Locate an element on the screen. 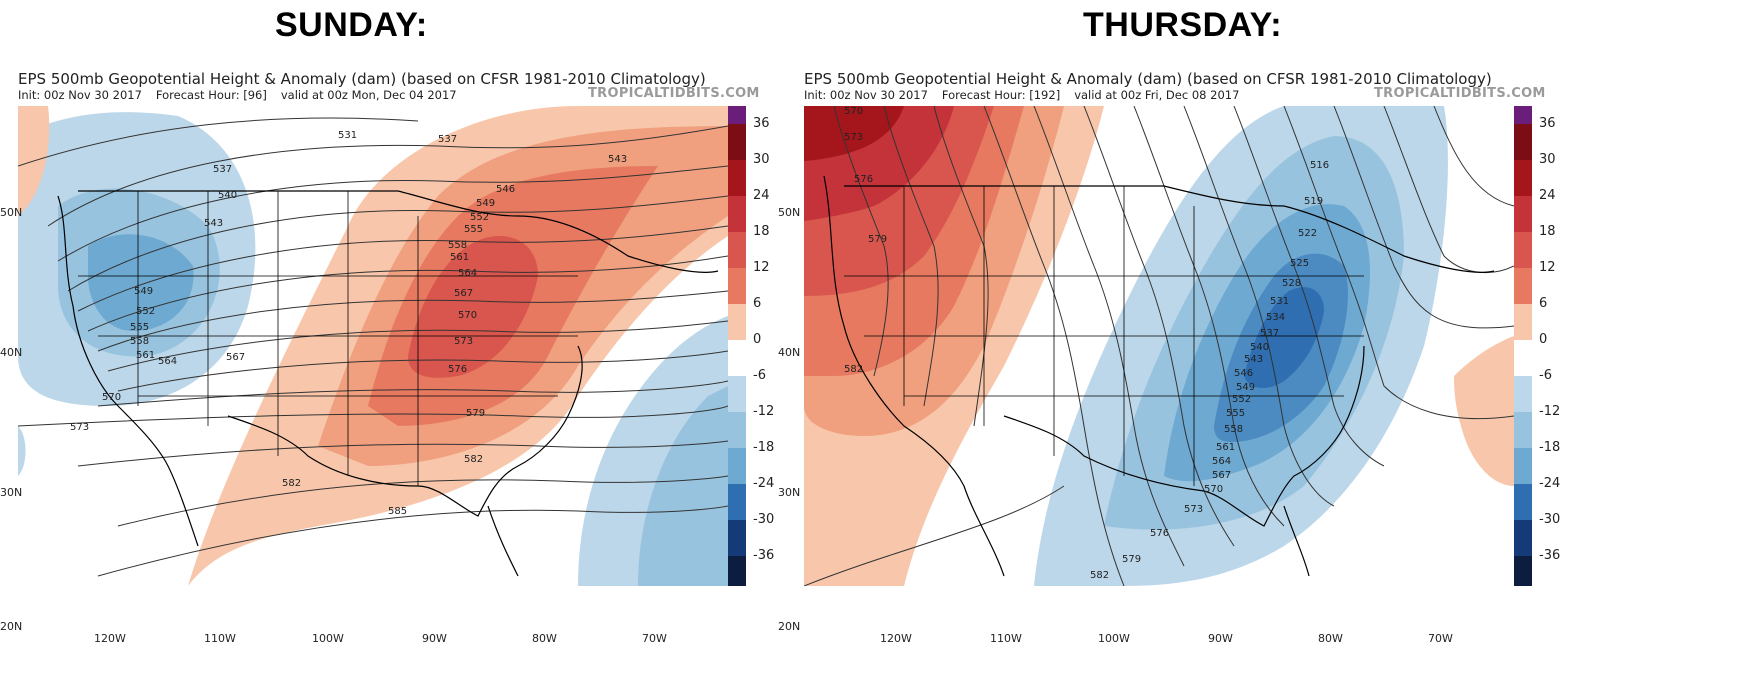 The width and height of the screenshot is (1759, 686). left-lon-label: 110W is located at coordinates (220, 638).